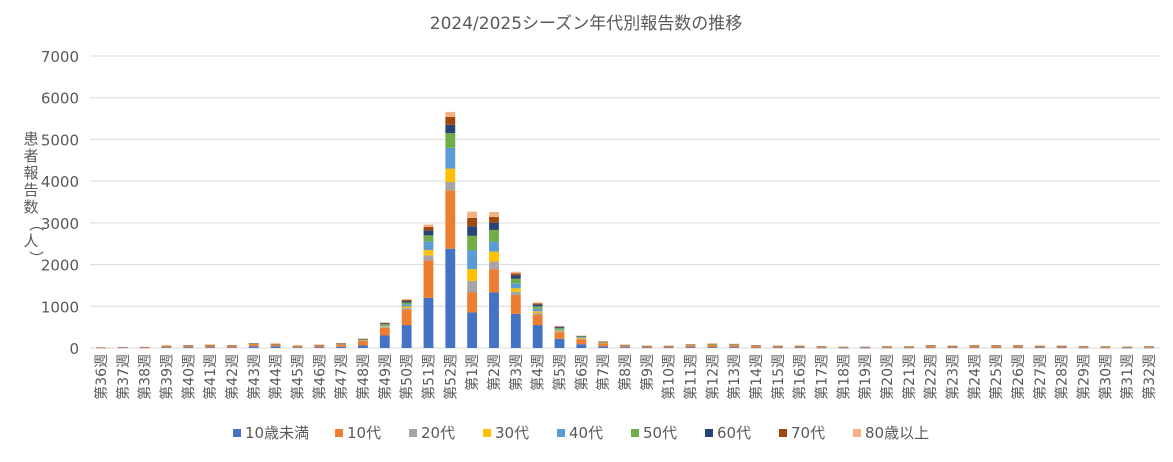  I want to click on chart-title: 2024/2025シーズン年代別報告数の推移, so click(586, 24).